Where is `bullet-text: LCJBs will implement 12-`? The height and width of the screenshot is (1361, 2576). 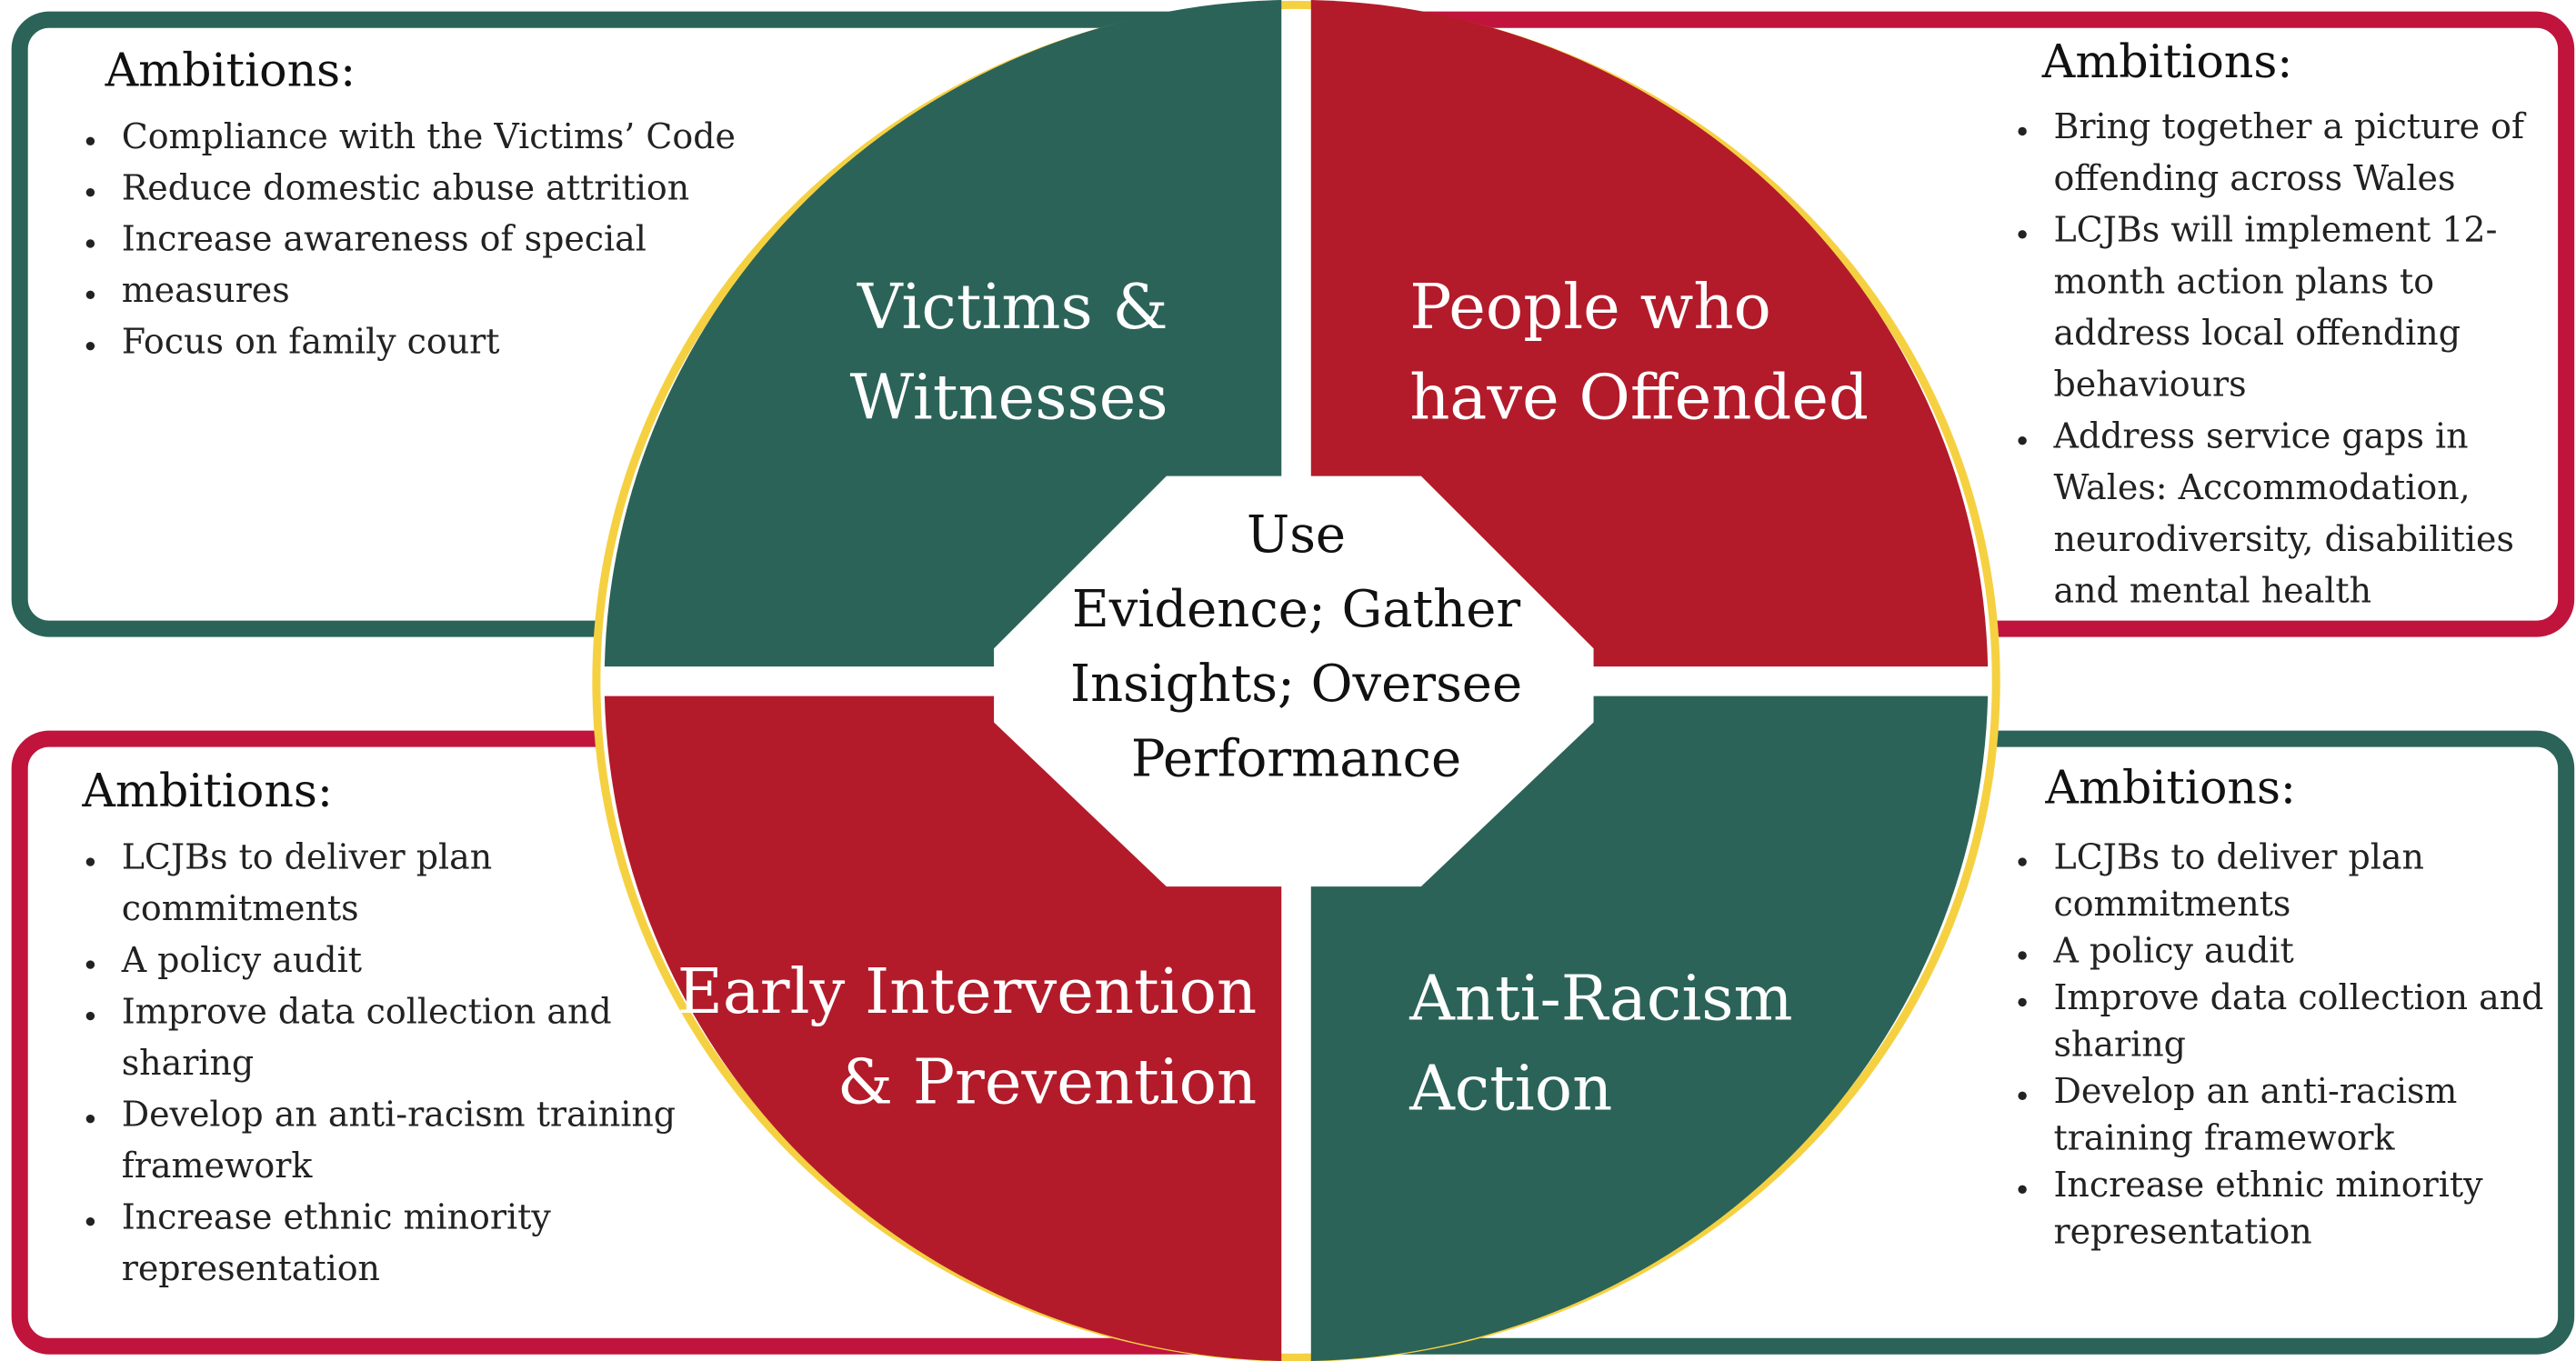
bullet-text: LCJBs will implement 12- is located at coordinates (2275, 230).